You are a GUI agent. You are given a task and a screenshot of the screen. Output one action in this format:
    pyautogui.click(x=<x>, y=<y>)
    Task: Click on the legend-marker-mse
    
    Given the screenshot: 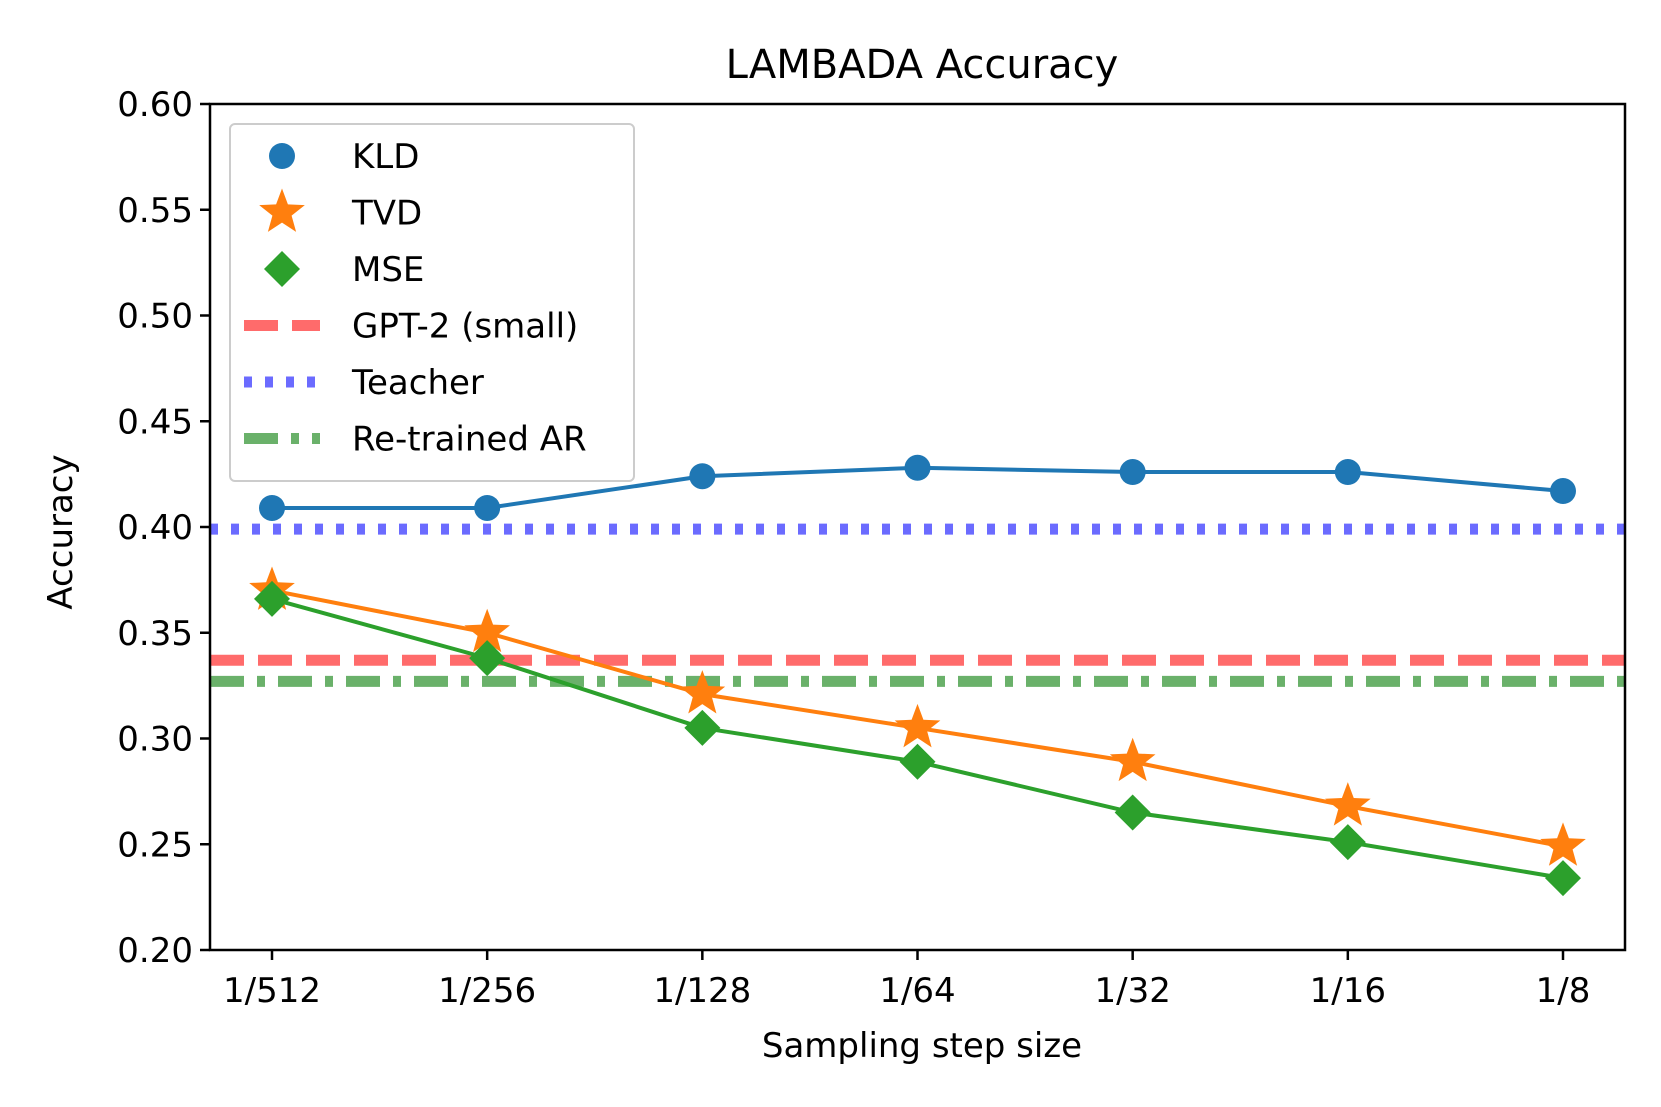 What is the action you would take?
    pyautogui.click(x=282, y=269)
    